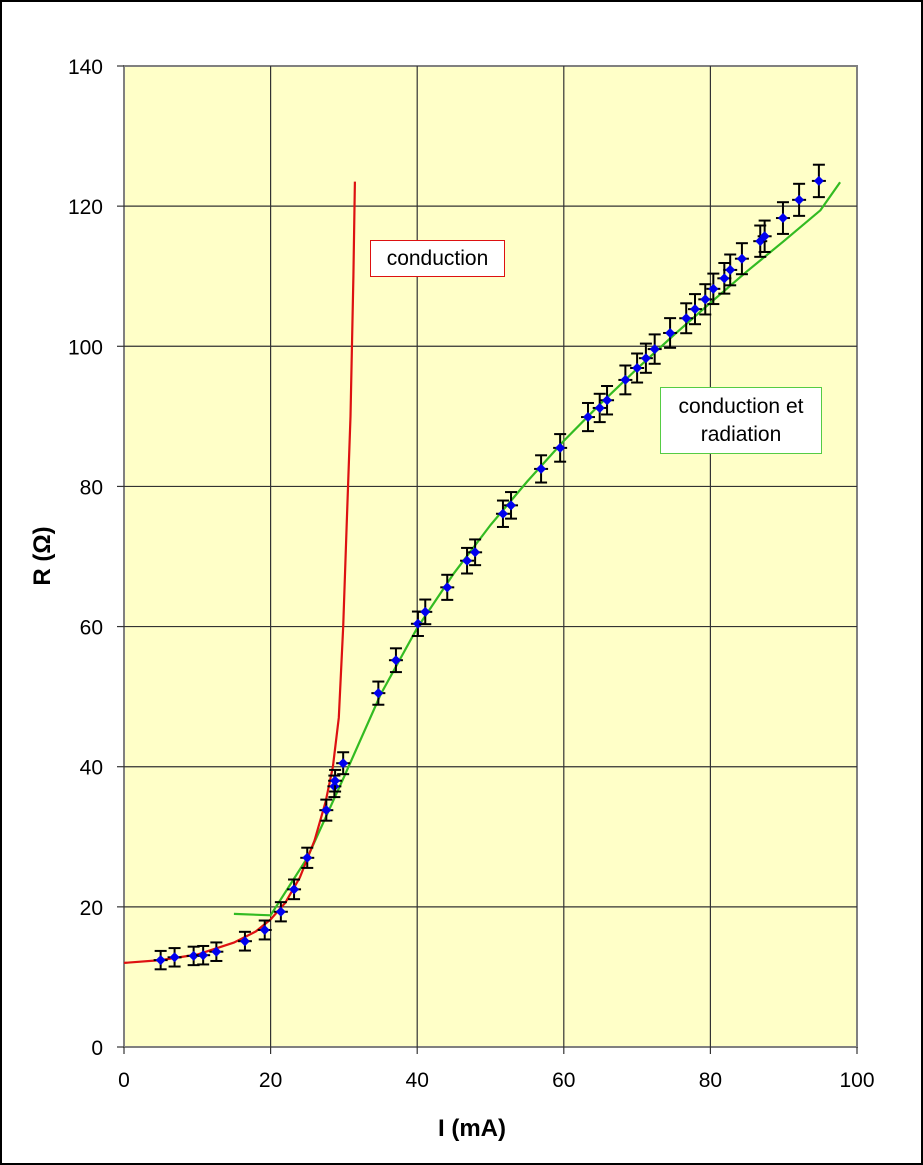 The width and height of the screenshot is (923, 1165). I want to click on y-tick-label: 40, so click(91, 768).